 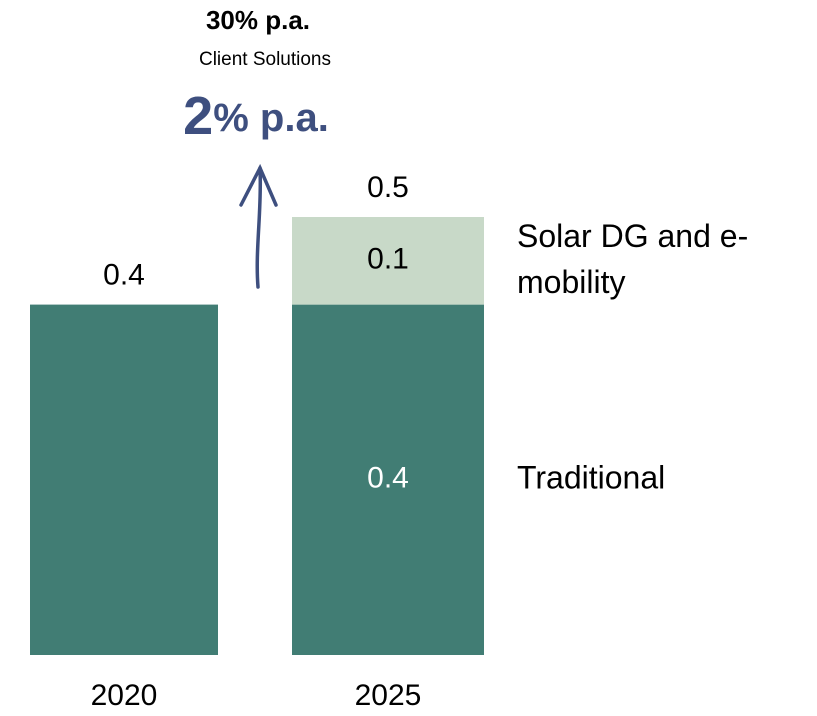 What do you see at coordinates (124, 275) in the screenshot?
I see `total-label: 0.4` at bounding box center [124, 275].